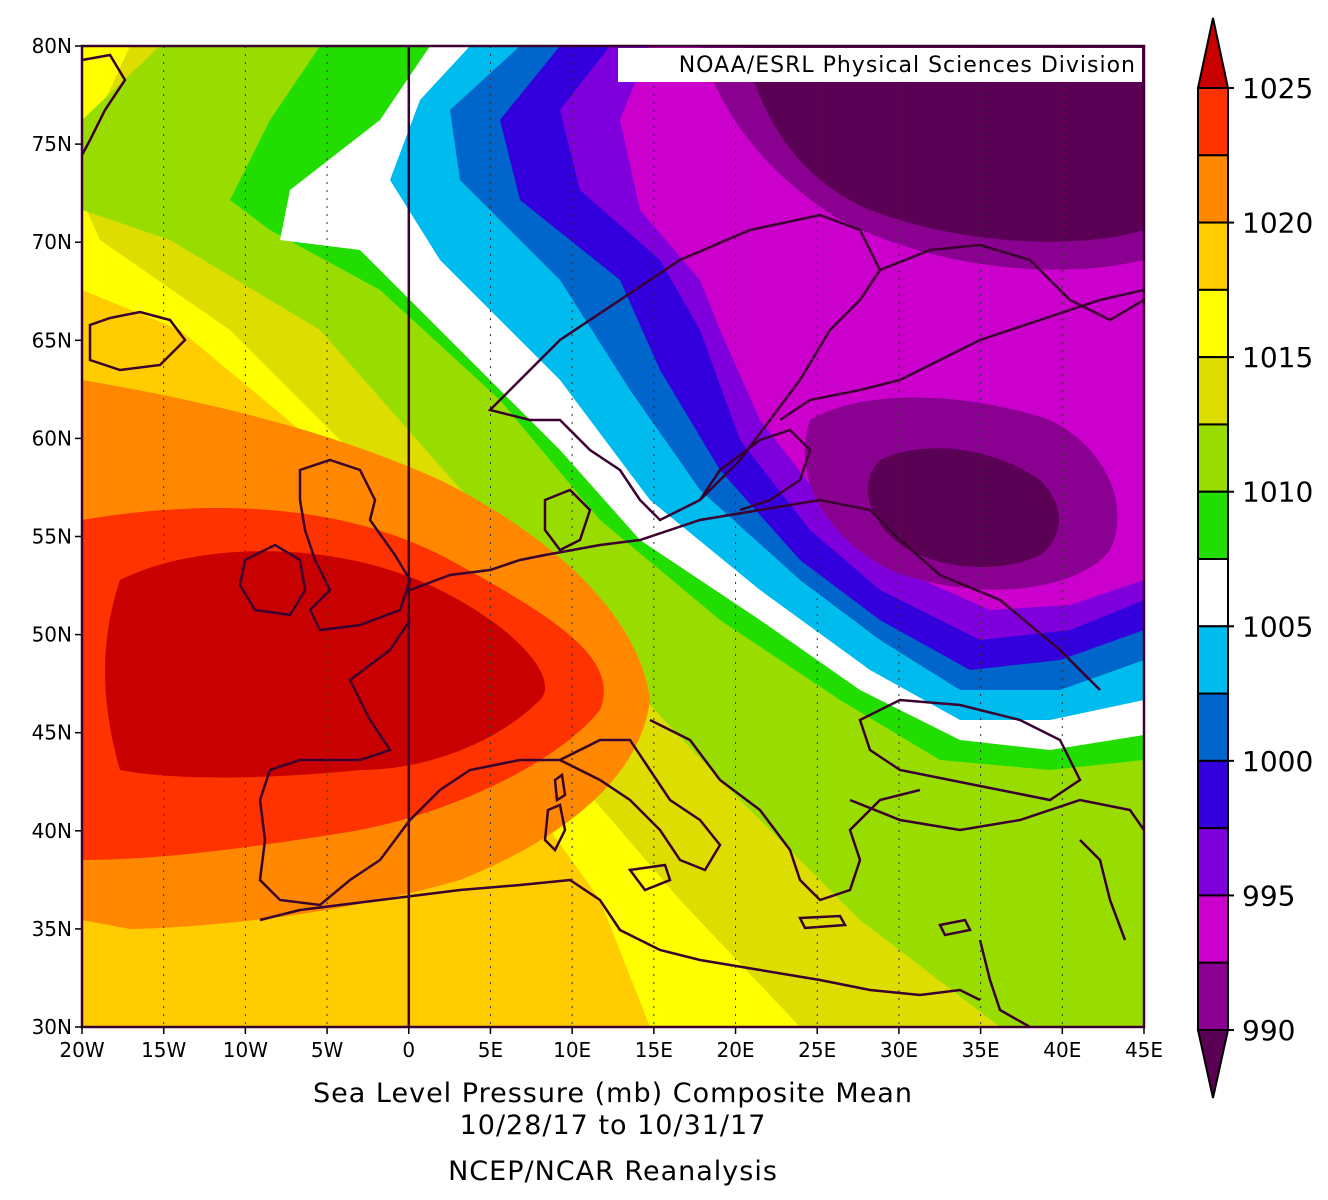  Describe the element at coordinates (52, 1027) in the screenshot. I see `lat-tick-label: 30N` at that location.